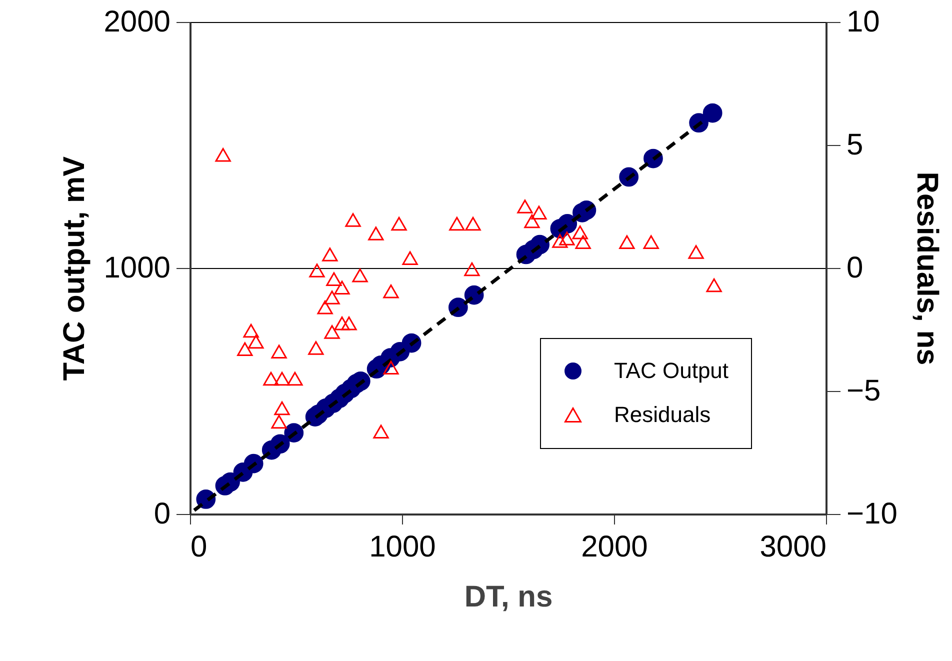 This screenshot has height=661, width=952. What do you see at coordinates (614, 547) in the screenshot?
I see `x-tick-label: 2000` at bounding box center [614, 547].